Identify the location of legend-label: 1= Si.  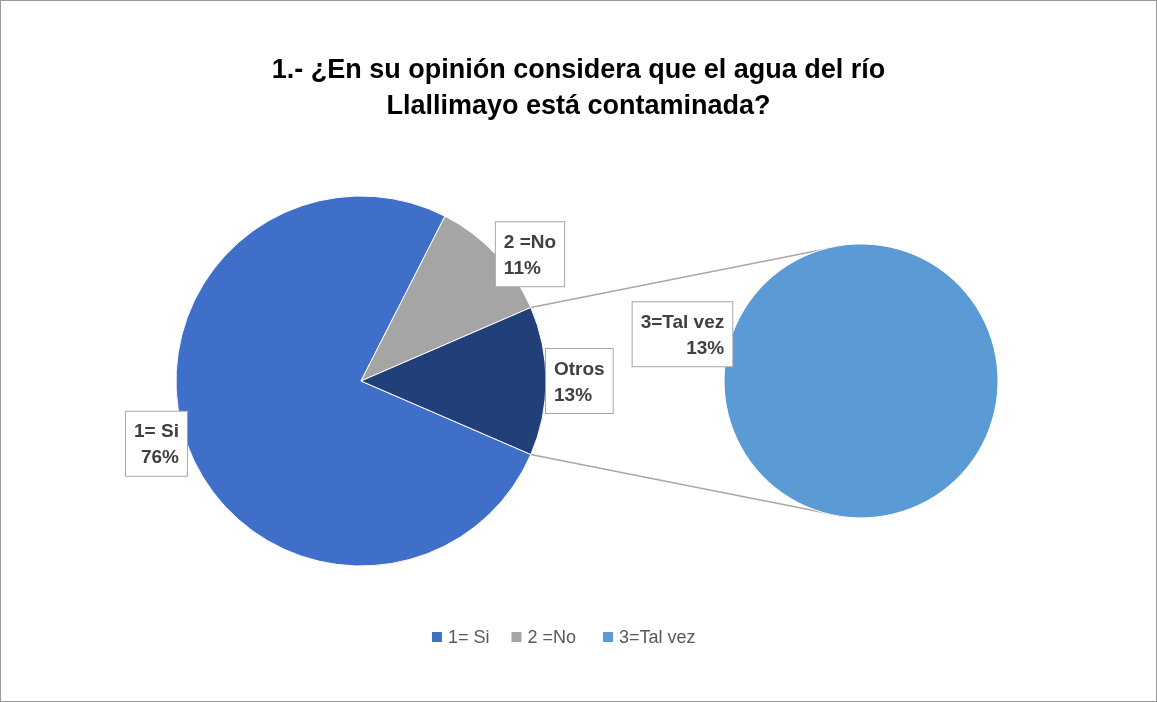
(468, 637).